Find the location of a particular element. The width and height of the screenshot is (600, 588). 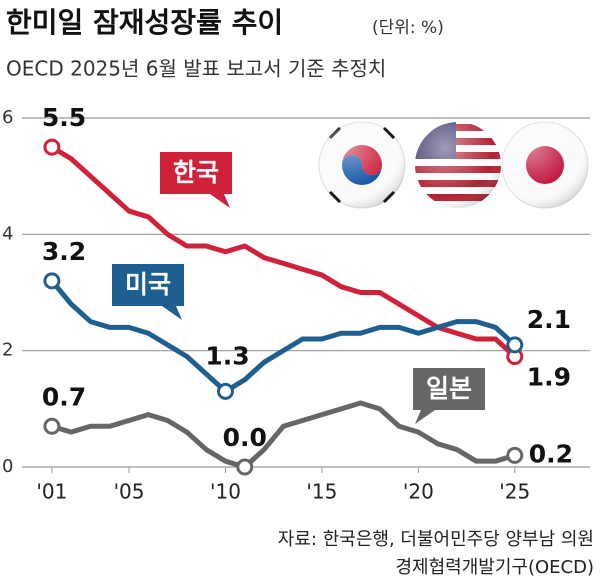

data-label: 5.5 is located at coordinates (64, 117).